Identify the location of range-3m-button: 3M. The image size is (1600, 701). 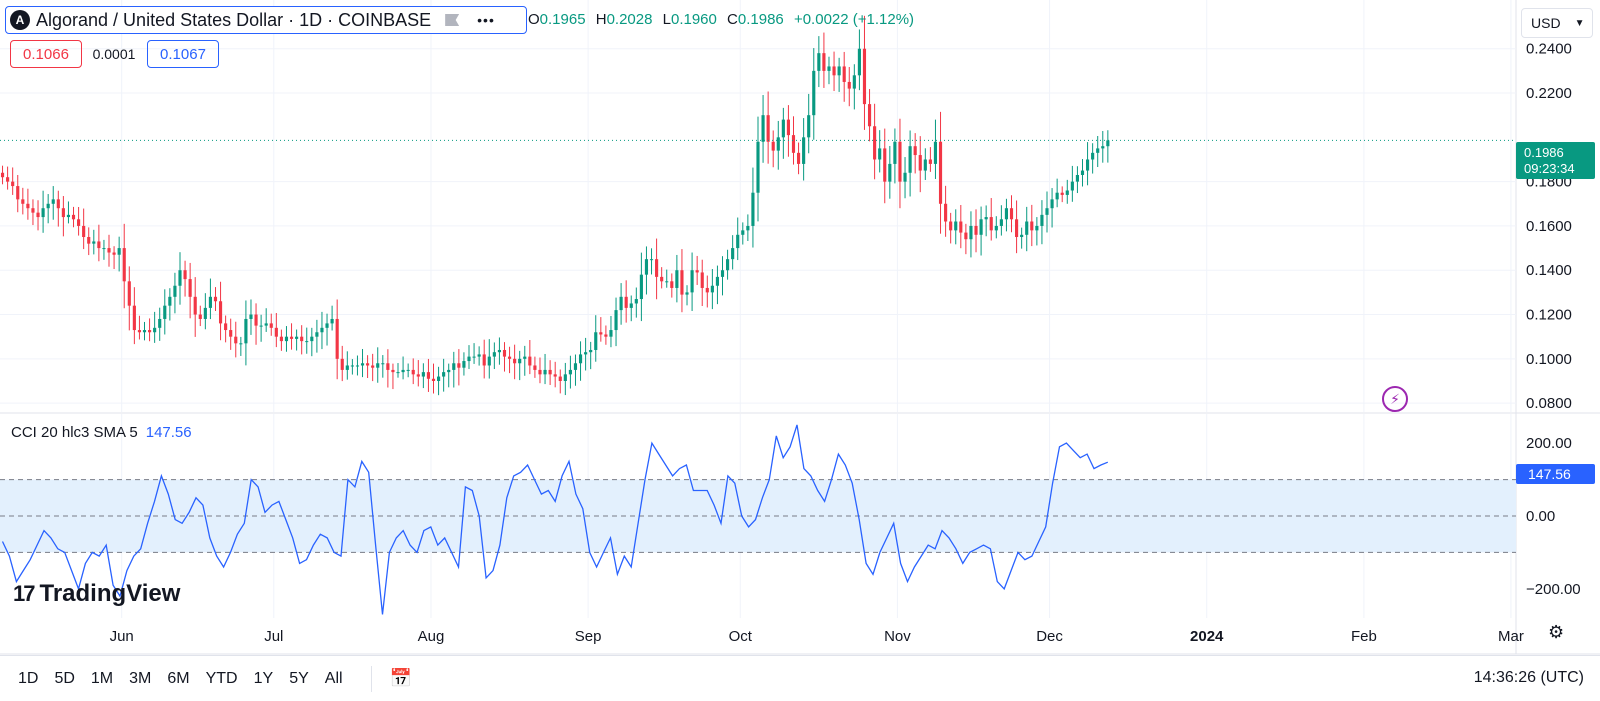
(140, 678).